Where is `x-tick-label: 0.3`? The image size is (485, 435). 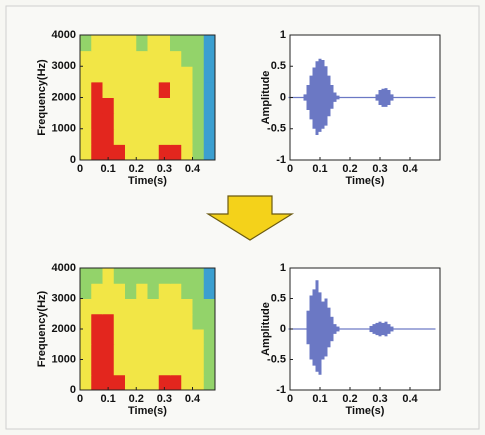 x-tick-label: 0.3 is located at coordinates (164, 169).